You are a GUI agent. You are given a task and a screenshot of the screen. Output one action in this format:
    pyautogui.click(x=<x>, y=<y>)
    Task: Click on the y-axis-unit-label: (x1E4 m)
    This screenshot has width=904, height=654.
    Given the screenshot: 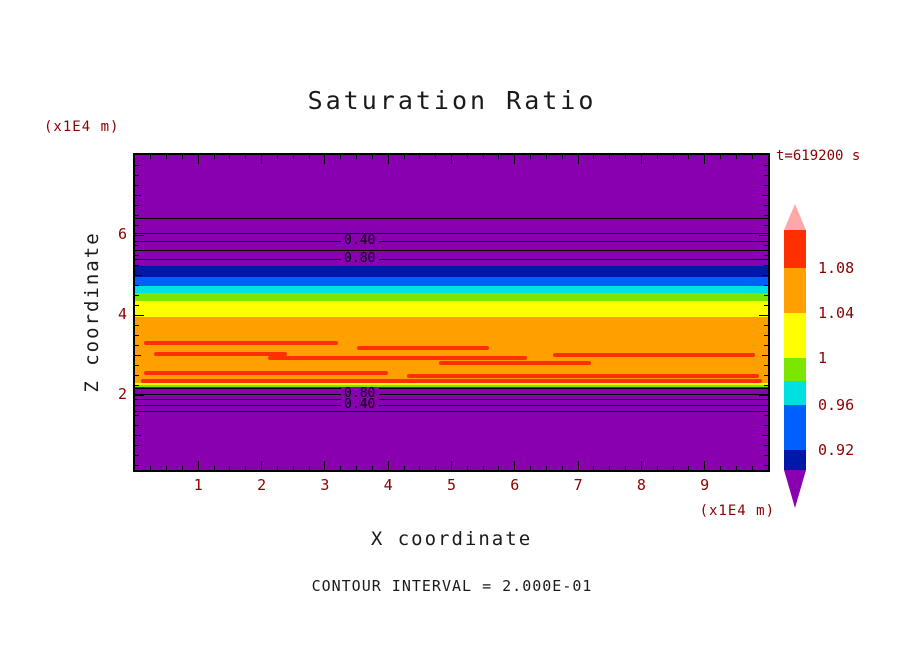 What is the action you would take?
    pyautogui.click(x=82, y=127)
    